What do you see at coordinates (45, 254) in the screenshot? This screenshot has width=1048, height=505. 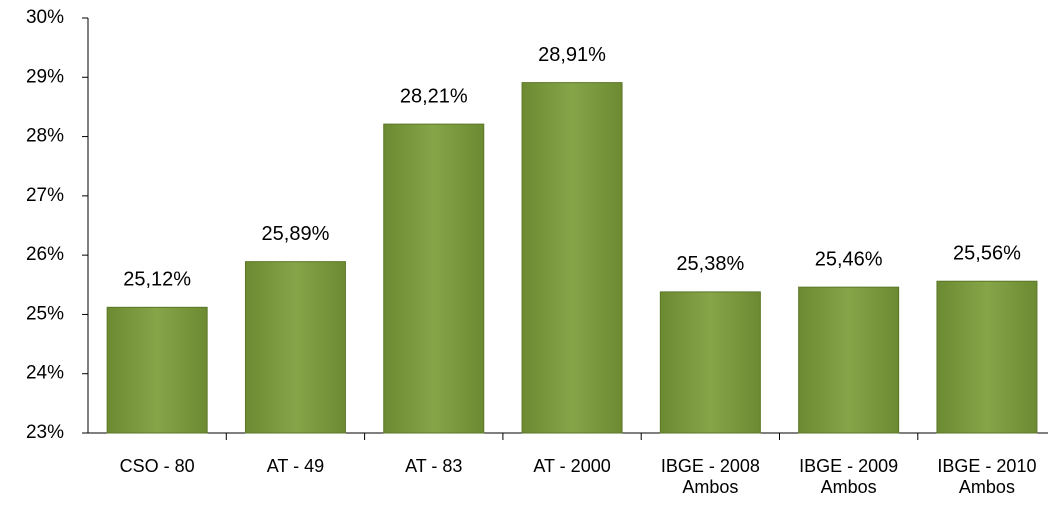 I see `y-tick-label: 26%` at bounding box center [45, 254].